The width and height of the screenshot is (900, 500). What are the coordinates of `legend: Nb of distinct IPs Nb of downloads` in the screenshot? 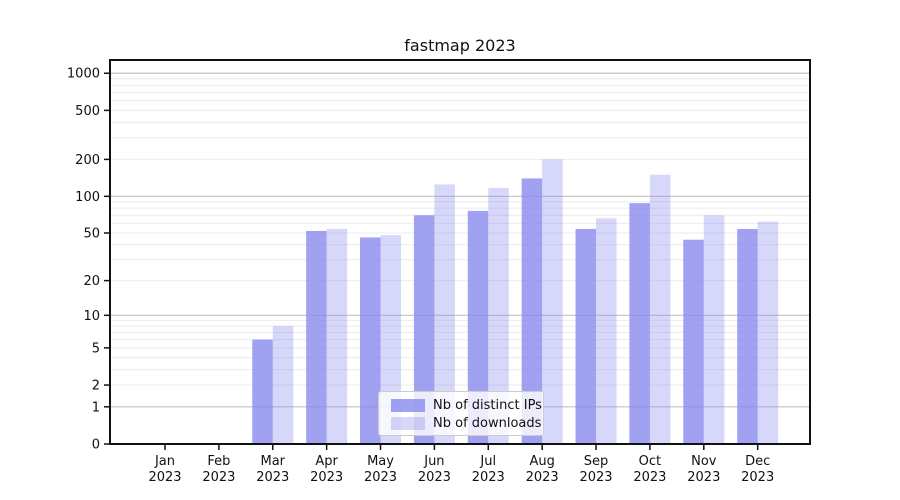 It's located at (461, 413).